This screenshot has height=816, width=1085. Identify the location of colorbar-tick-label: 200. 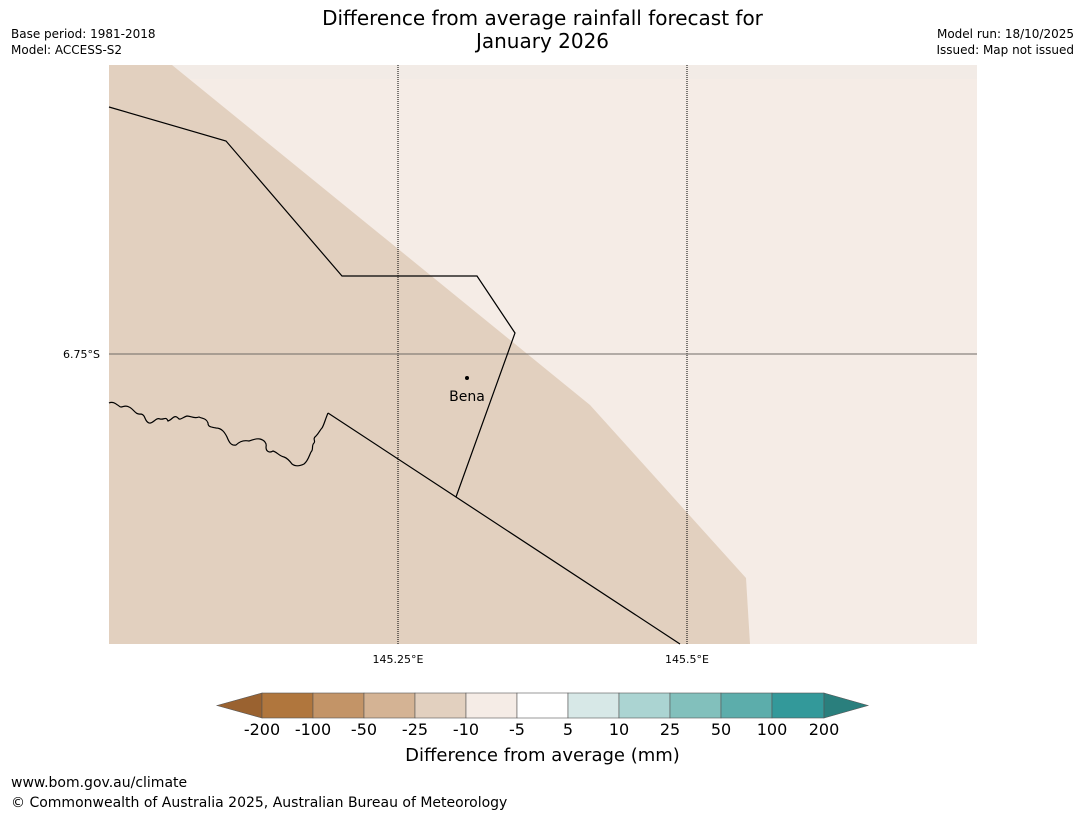
(824, 729).